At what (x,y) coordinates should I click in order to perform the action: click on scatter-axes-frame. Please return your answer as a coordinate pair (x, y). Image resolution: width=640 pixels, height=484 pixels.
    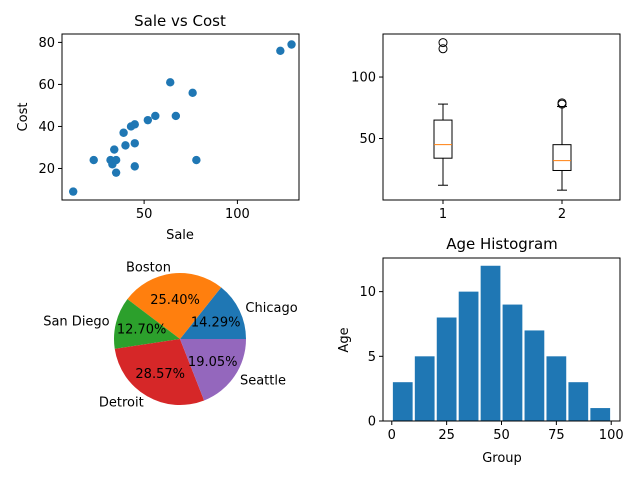
    Looking at the image, I should click on (180, 117).